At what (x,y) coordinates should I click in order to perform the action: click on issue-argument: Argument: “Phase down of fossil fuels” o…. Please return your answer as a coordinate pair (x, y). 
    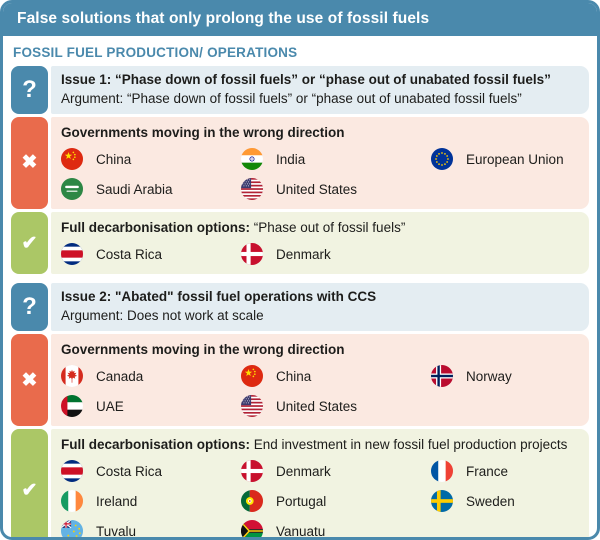
    Looking at the image, I should click on (291, 98).